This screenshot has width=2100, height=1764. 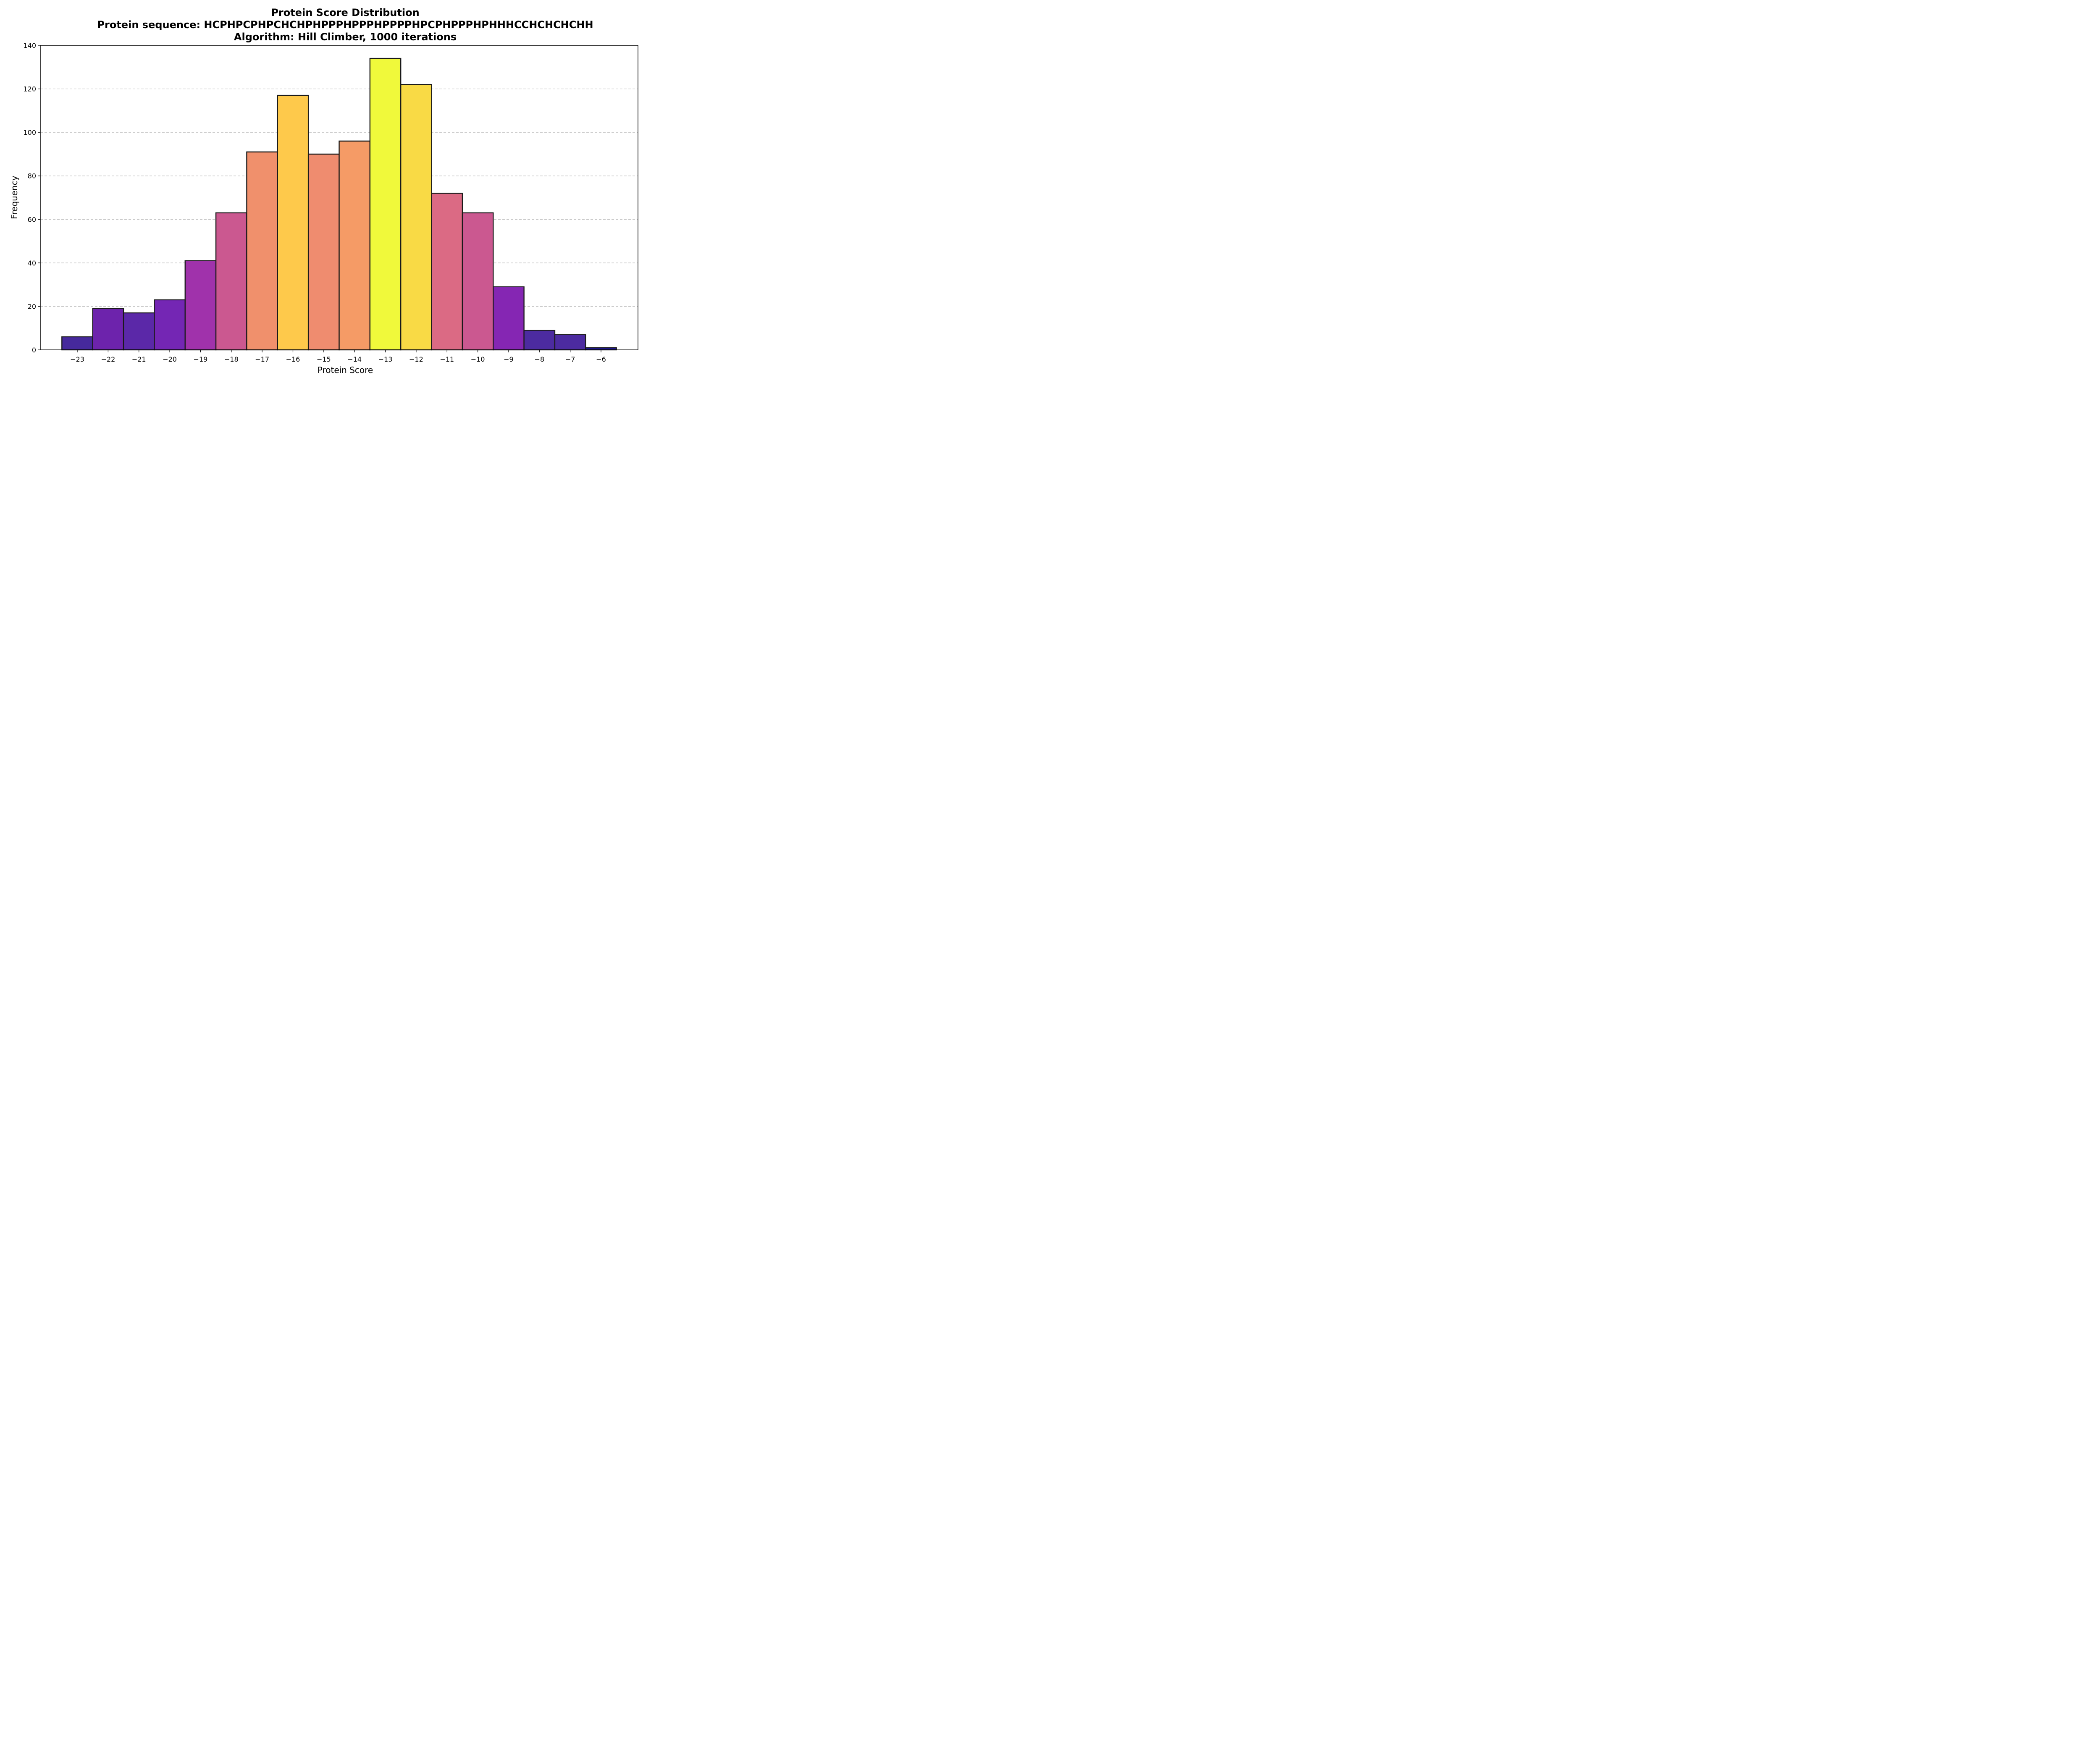 I want to click on x-tick-label: −6, so click(x=601, y=359).